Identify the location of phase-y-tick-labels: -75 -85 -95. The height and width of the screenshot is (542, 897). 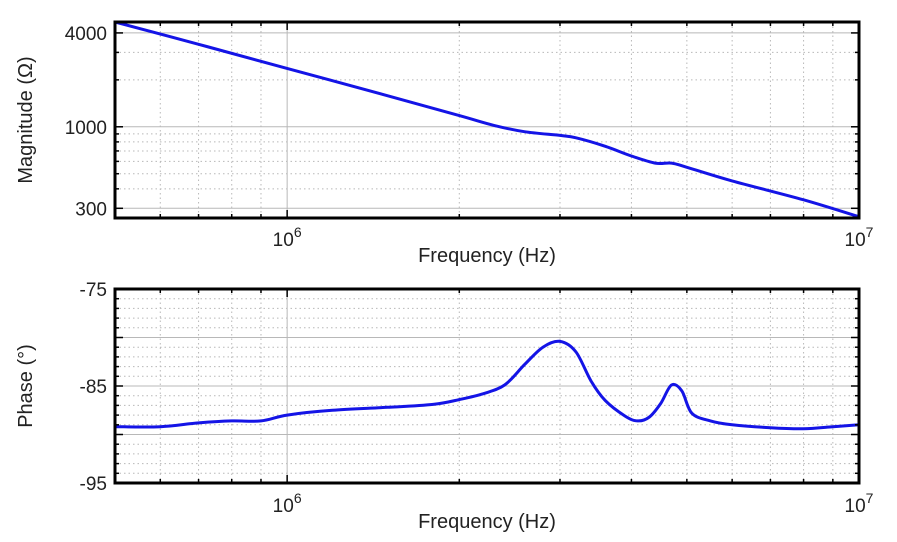
(93, 387).